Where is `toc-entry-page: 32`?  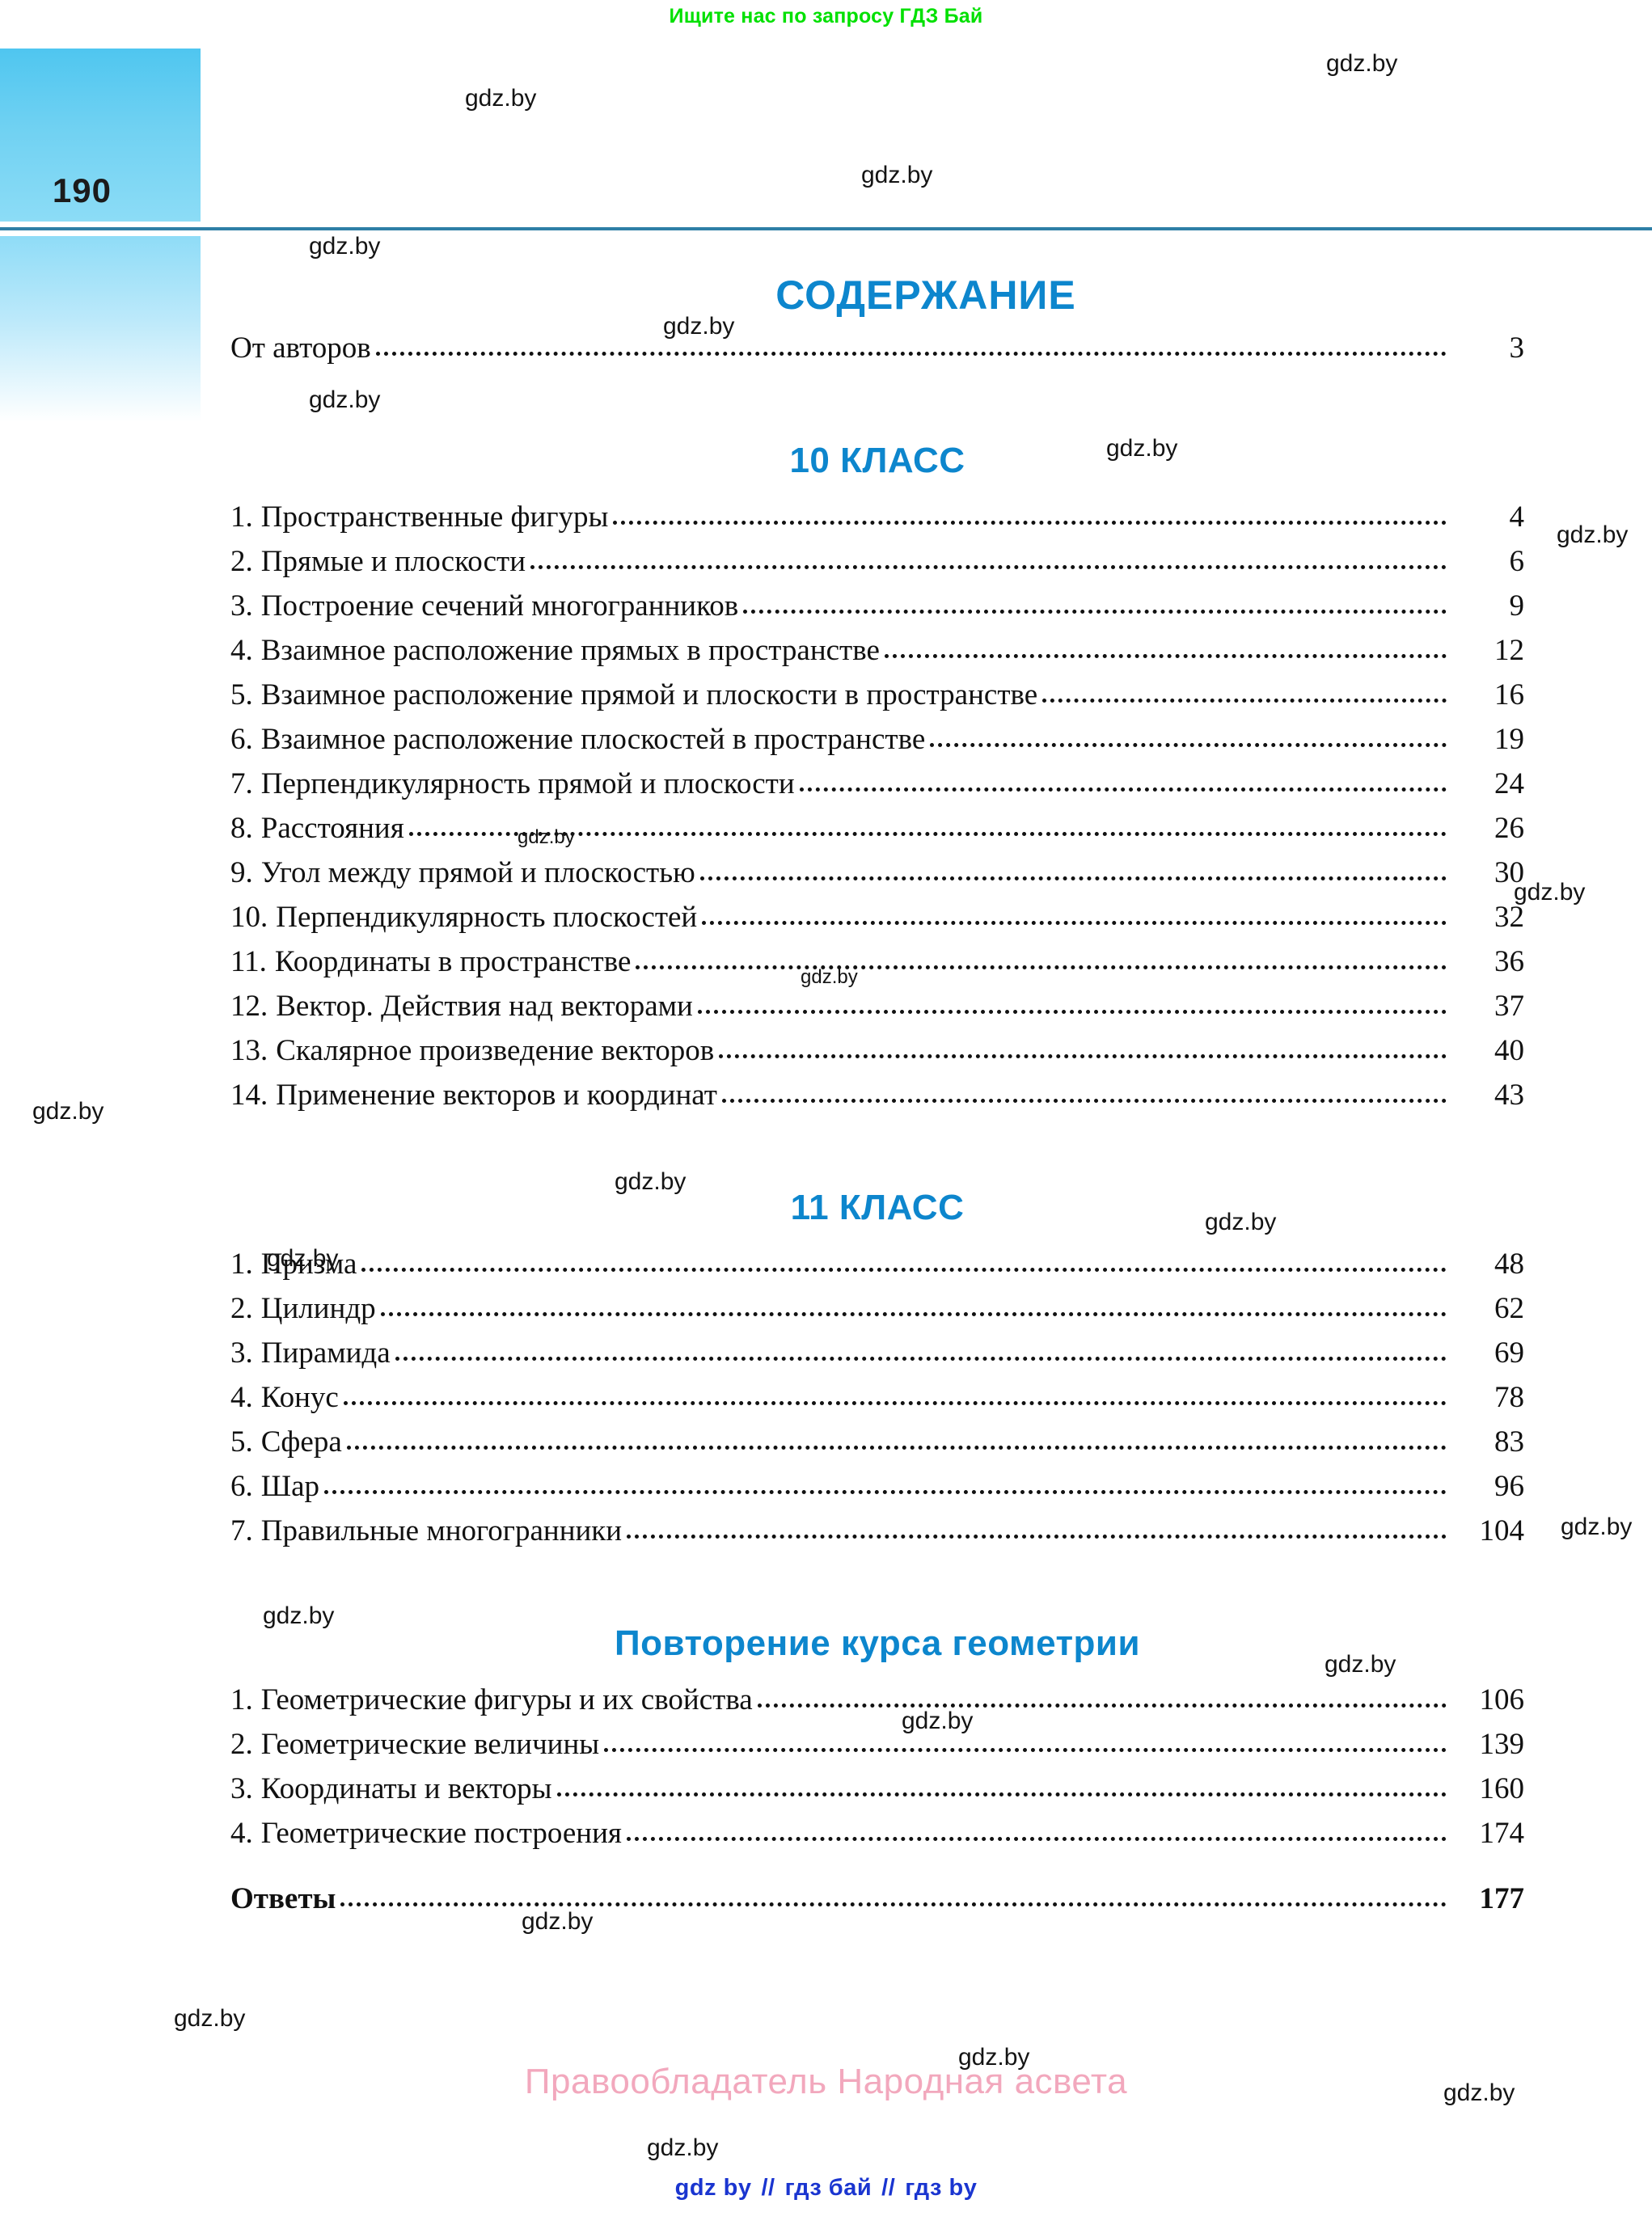 toc-entry-page: 32 is located at coordinates (1509, 917).